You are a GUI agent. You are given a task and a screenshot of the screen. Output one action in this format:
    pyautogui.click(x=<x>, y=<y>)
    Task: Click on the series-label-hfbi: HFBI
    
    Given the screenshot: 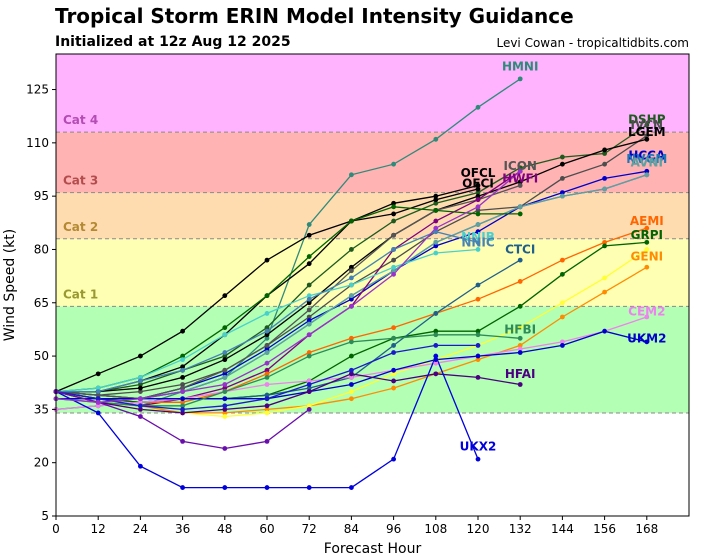 What is the action you would take?
    pyautogui.click(x=520, y=329)
    